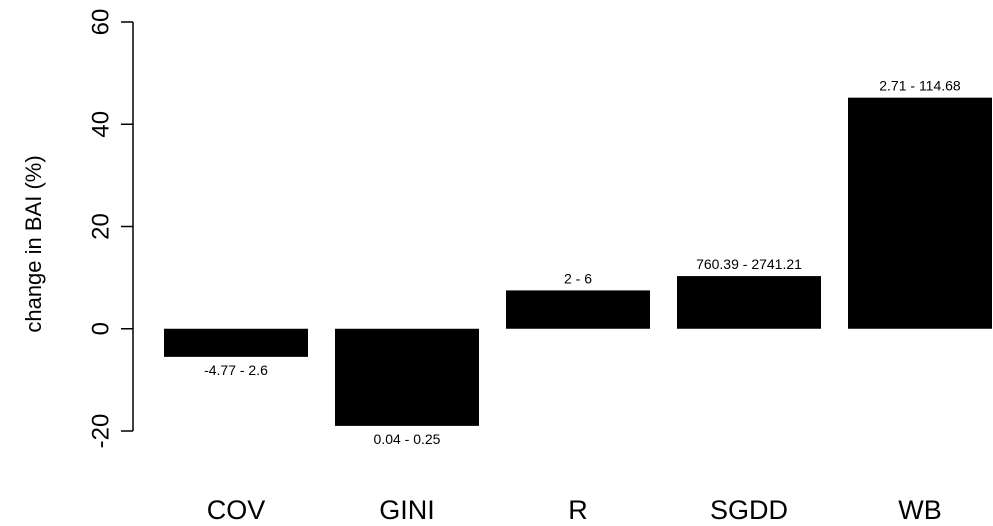 This screenshot has height=526, width=993. I want to click on bar-cov, so click(236, 342).